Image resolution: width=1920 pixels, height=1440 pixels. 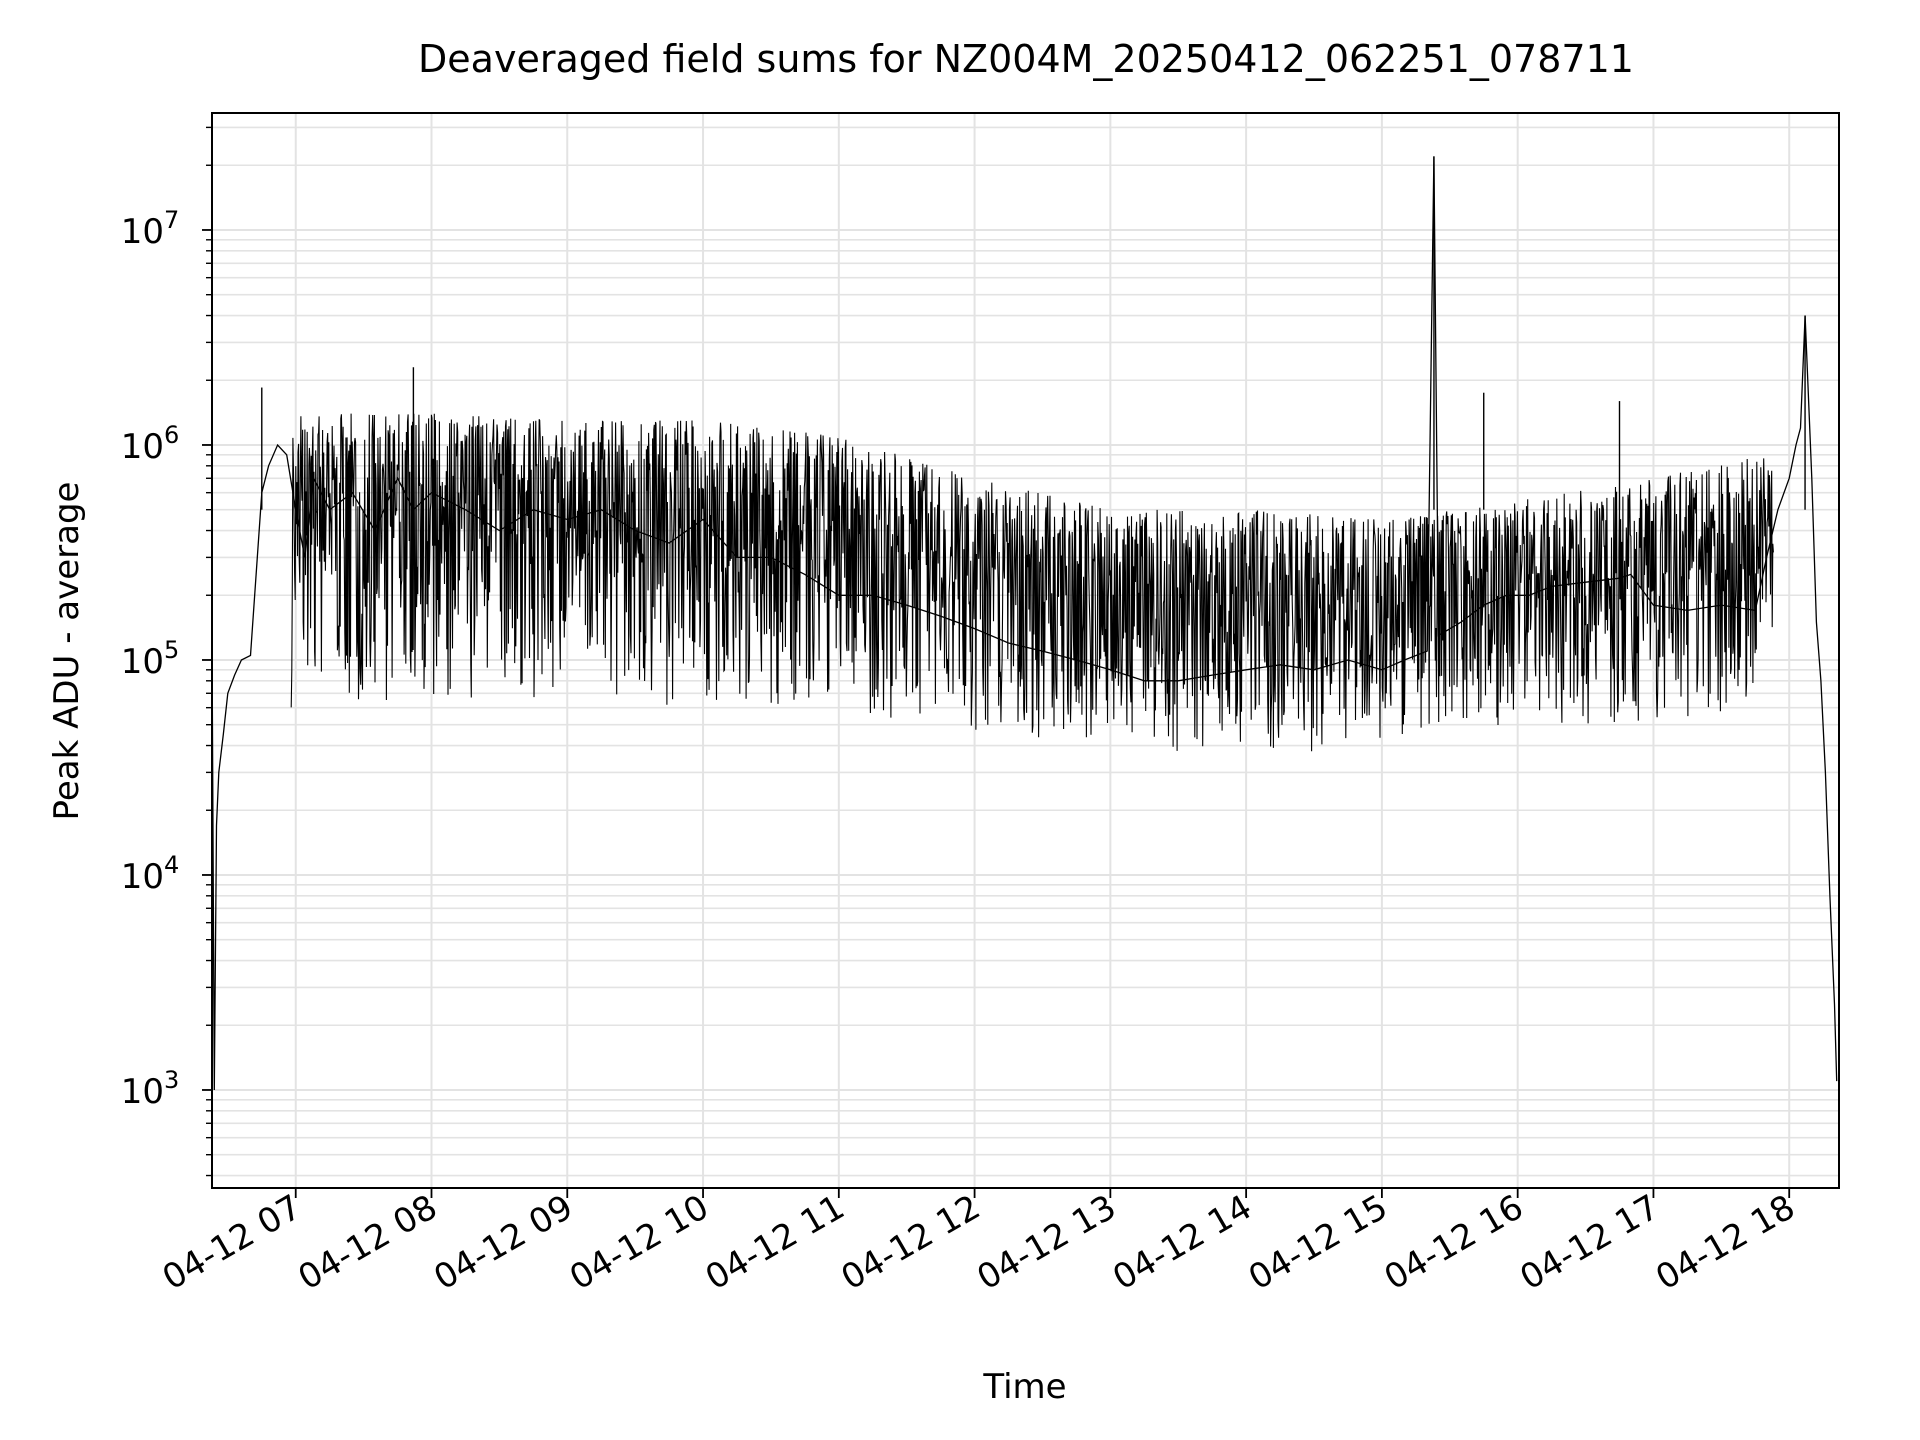 I want to click on y-axis-label: Peak ADU - average, so click(x=67, y=651).